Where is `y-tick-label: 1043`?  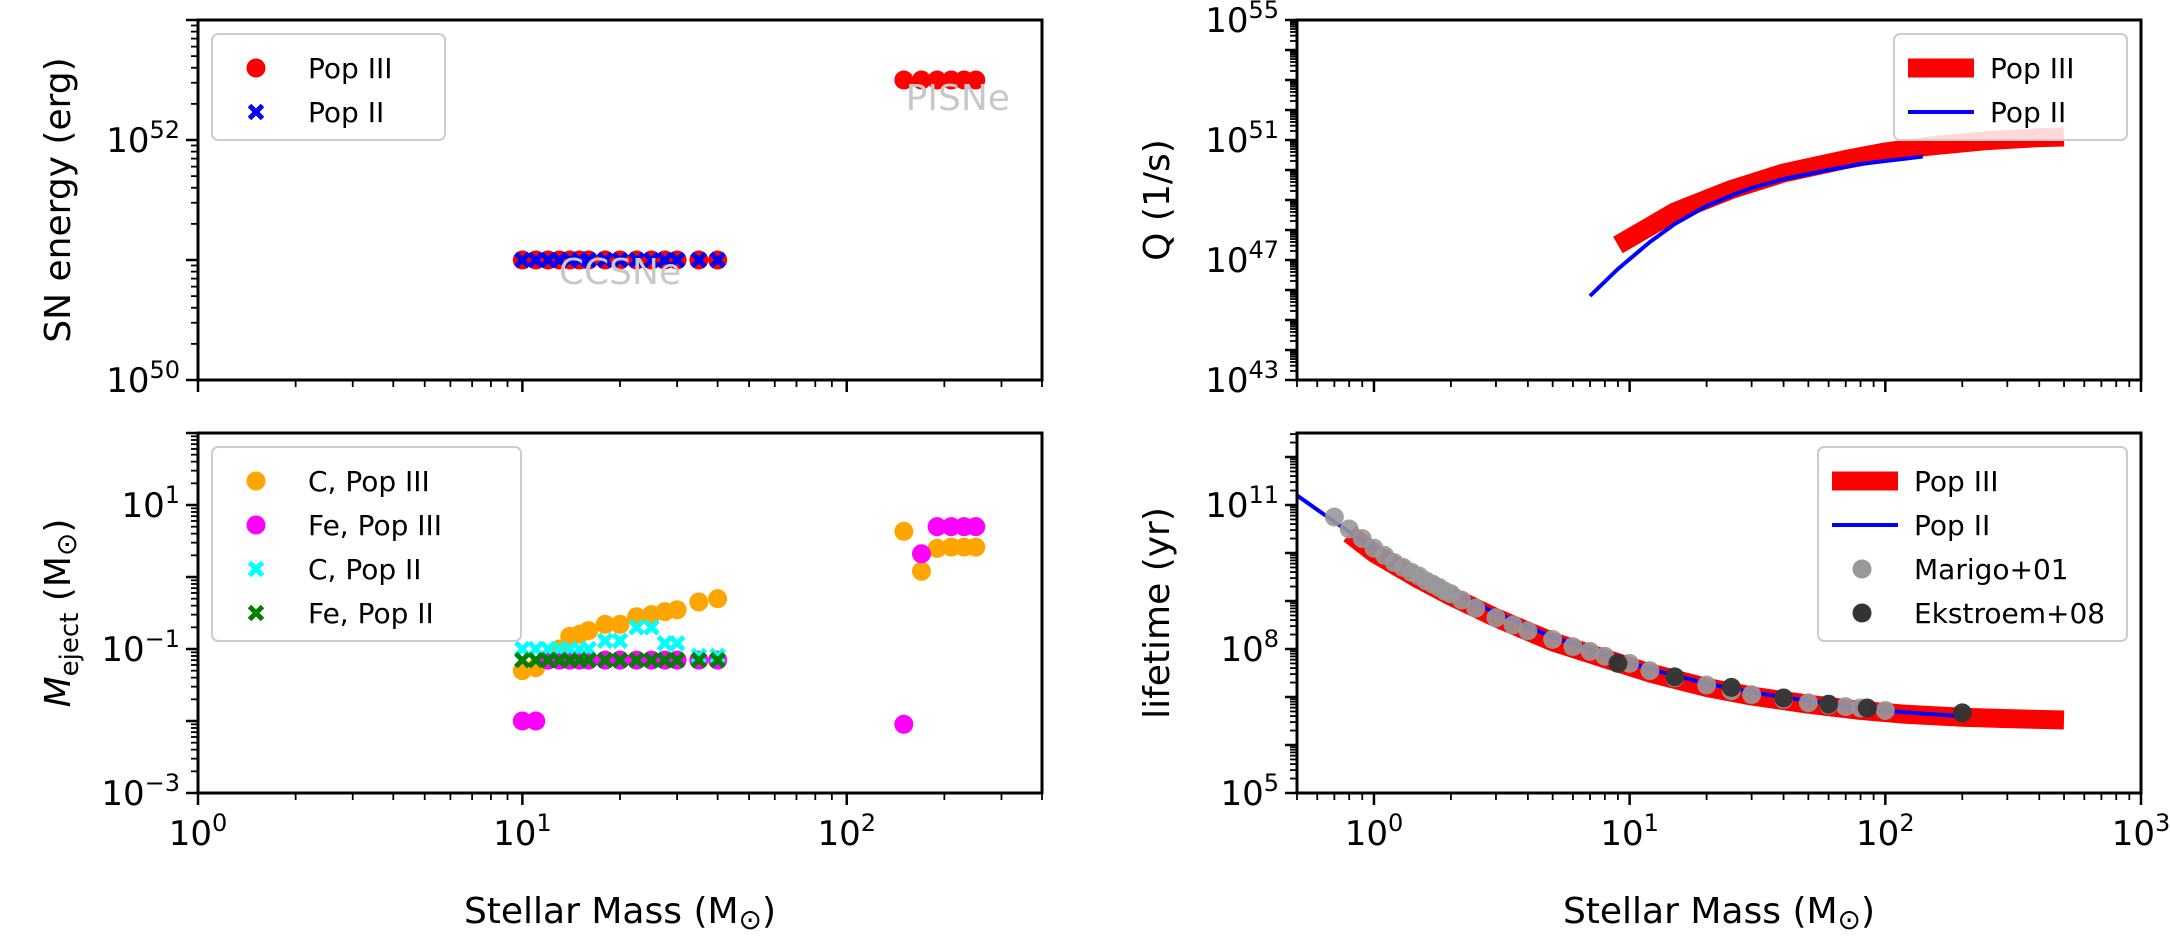 y-tick-label: 1043 is located at coordinates (1242, 378).